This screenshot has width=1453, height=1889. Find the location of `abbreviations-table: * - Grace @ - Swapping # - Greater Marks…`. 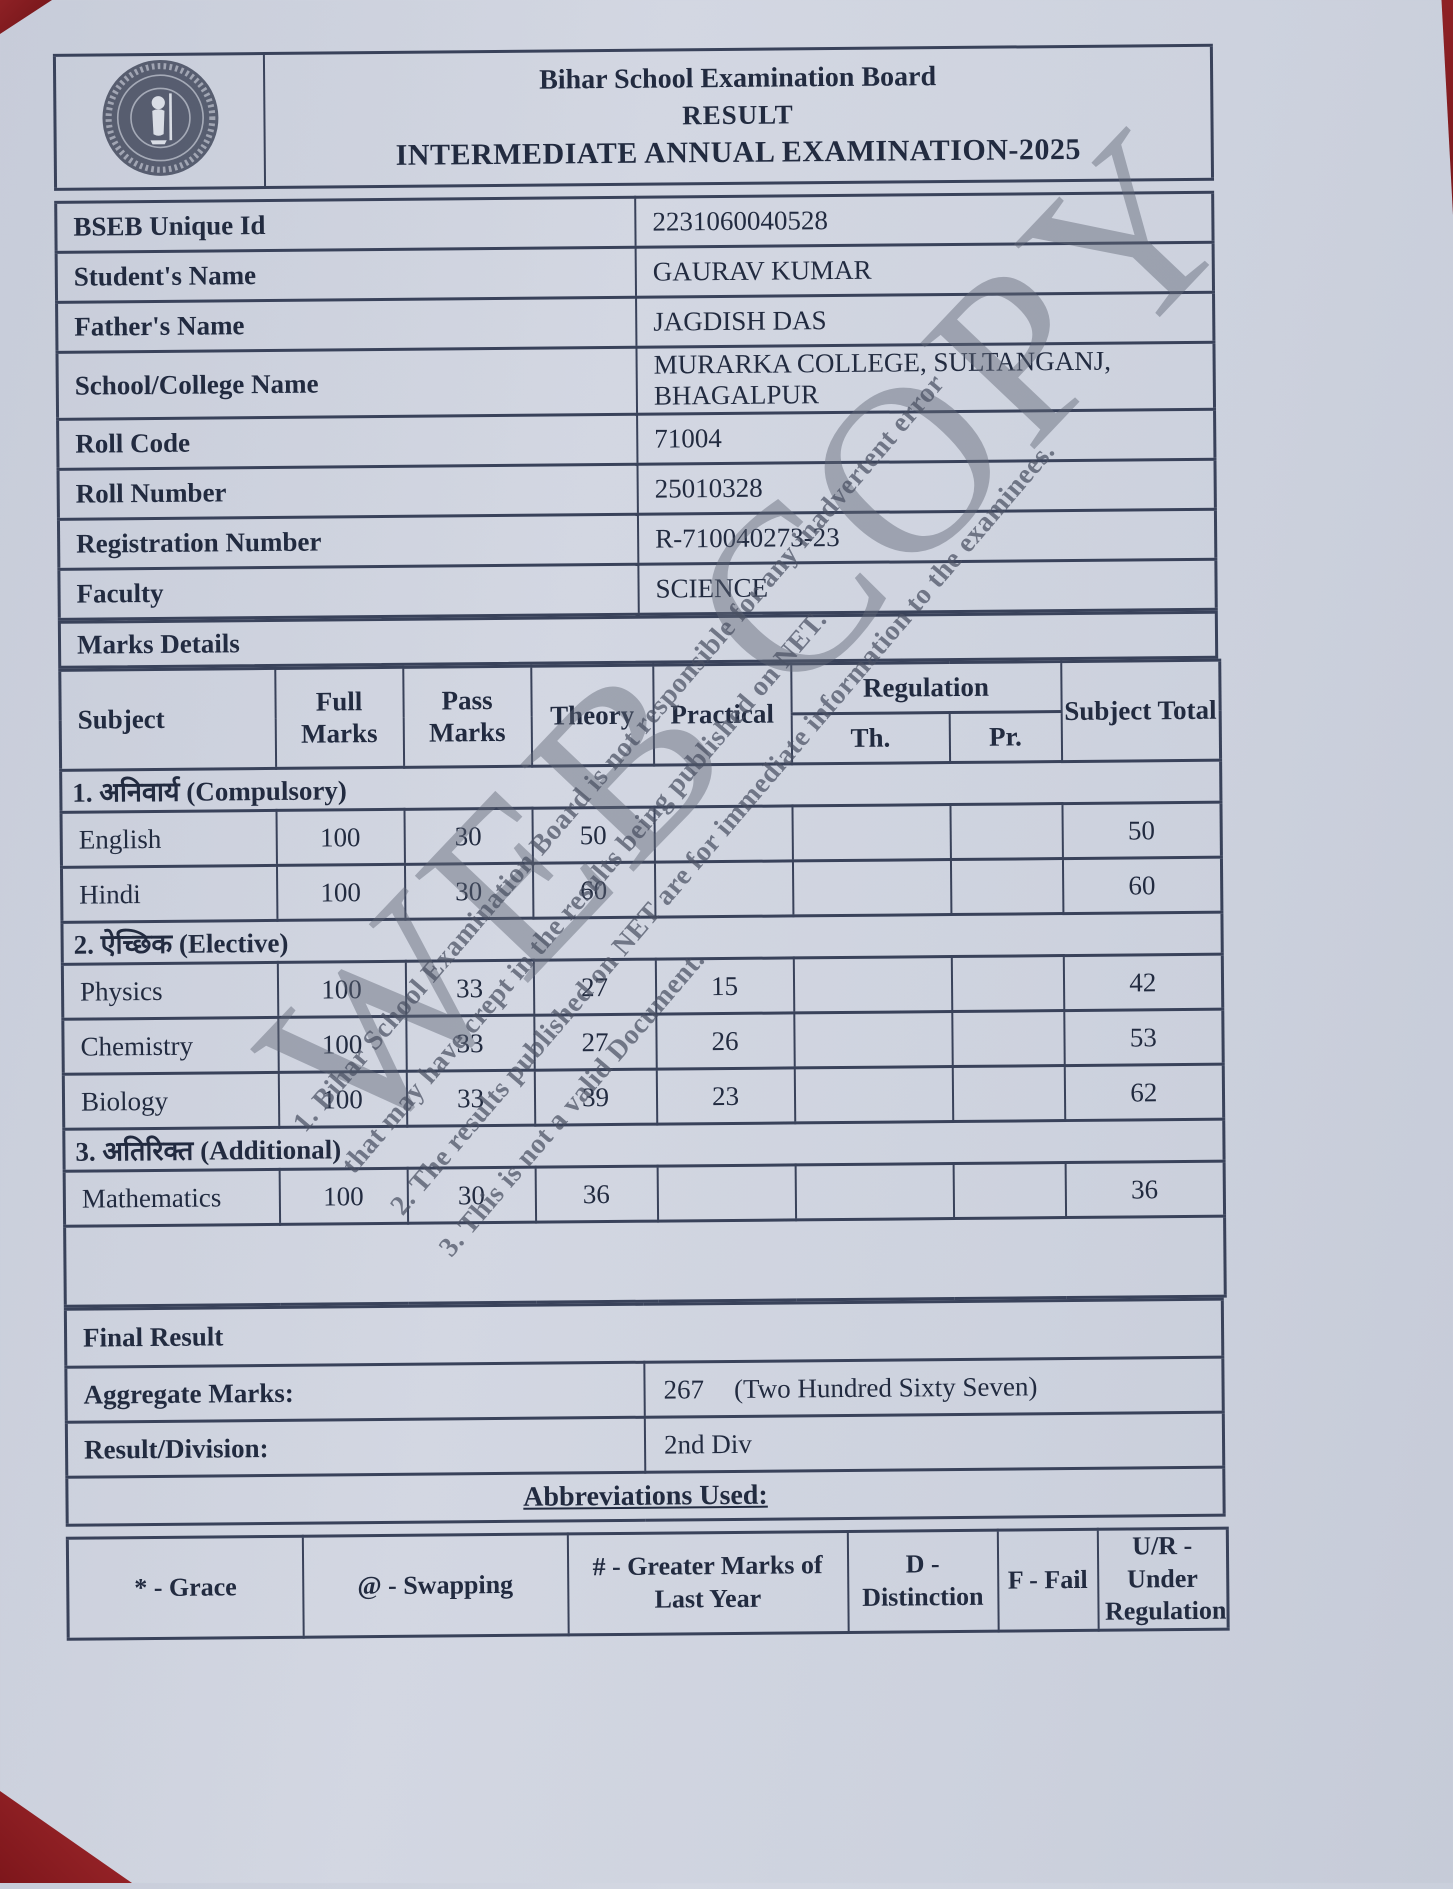

abbreviations-table: * - Grace @ - Swapping # - Greater Marks… is located at coordinates (648, 1584).